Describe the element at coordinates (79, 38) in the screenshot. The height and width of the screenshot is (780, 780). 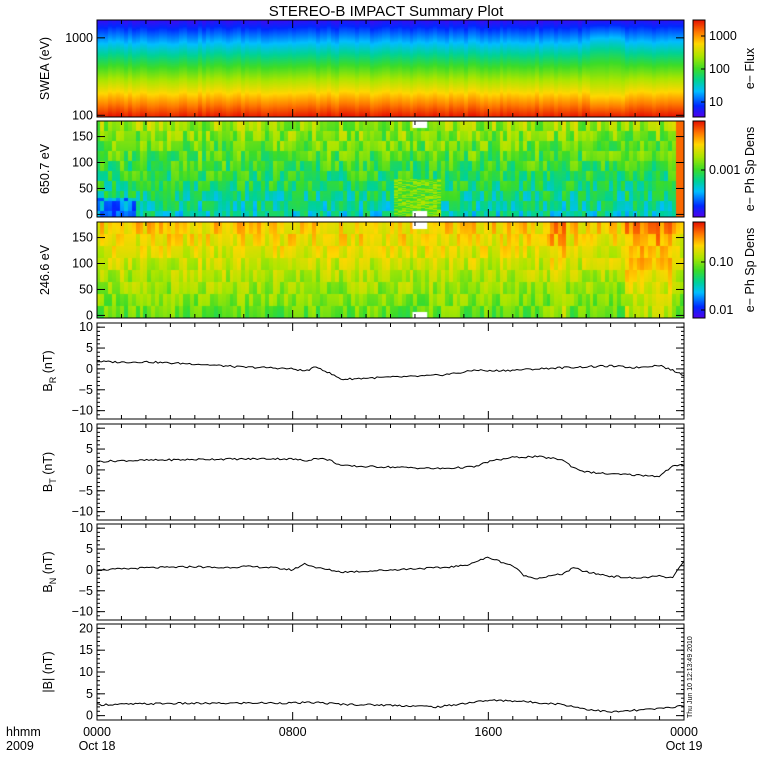
I see `y-tick-label: 1000` at that location.